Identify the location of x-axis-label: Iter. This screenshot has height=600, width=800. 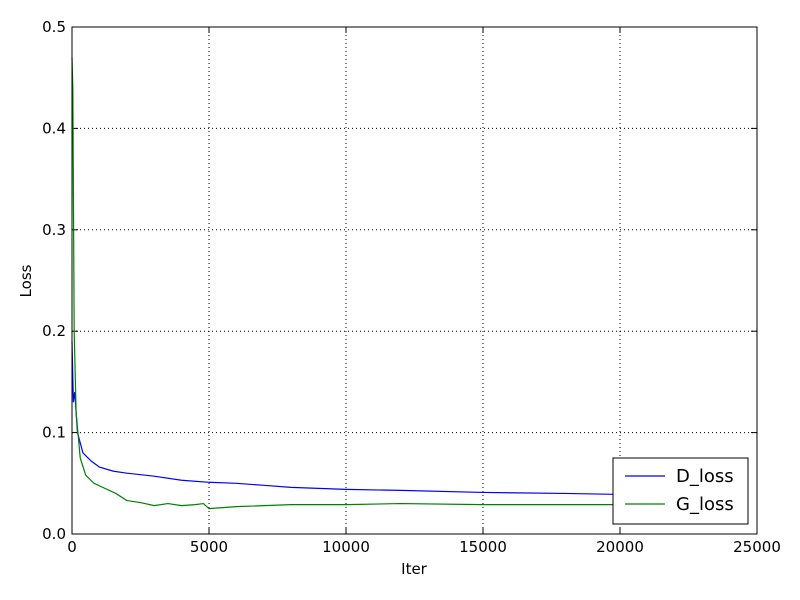
(414, 569).